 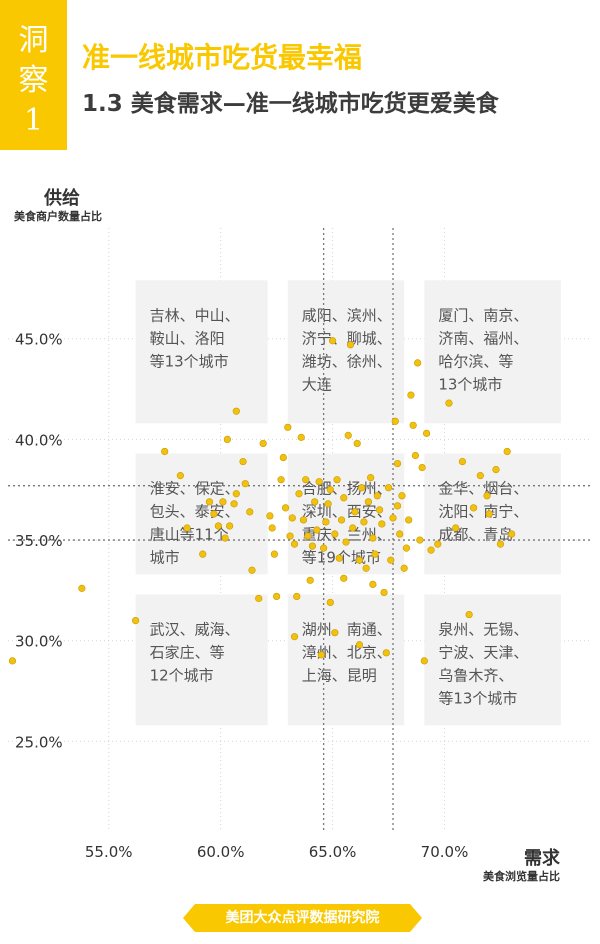 What do you see at coordinates (189, 534) in the screenshot?
I see `group-3-line-2: 唐山等11个` at bounding box center [189, 534].